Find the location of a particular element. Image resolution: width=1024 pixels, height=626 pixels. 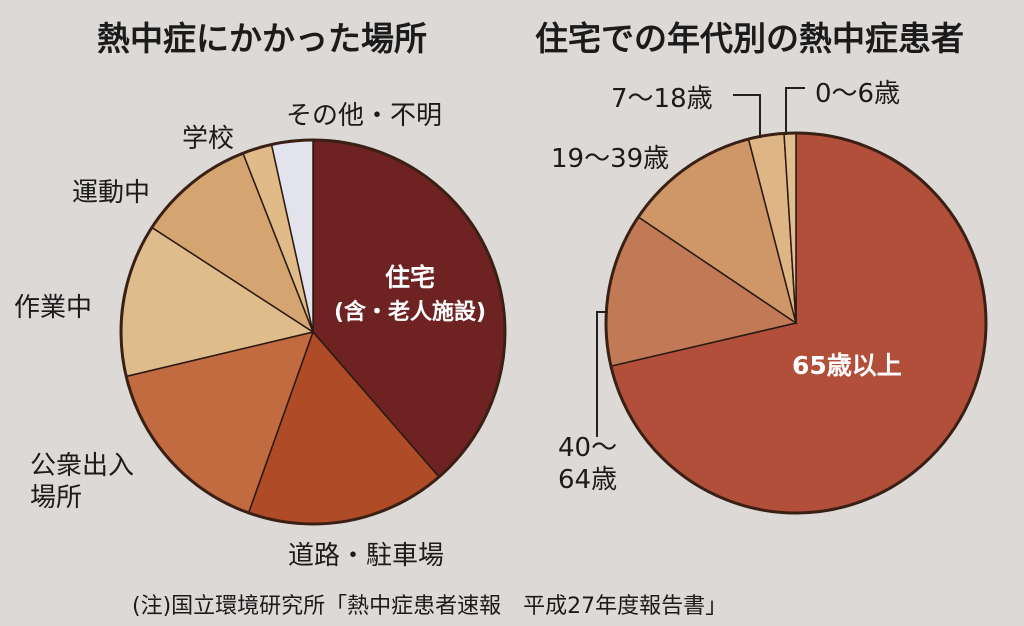

slice-label-other: その他・不明 is located at coordinates (364, 116).